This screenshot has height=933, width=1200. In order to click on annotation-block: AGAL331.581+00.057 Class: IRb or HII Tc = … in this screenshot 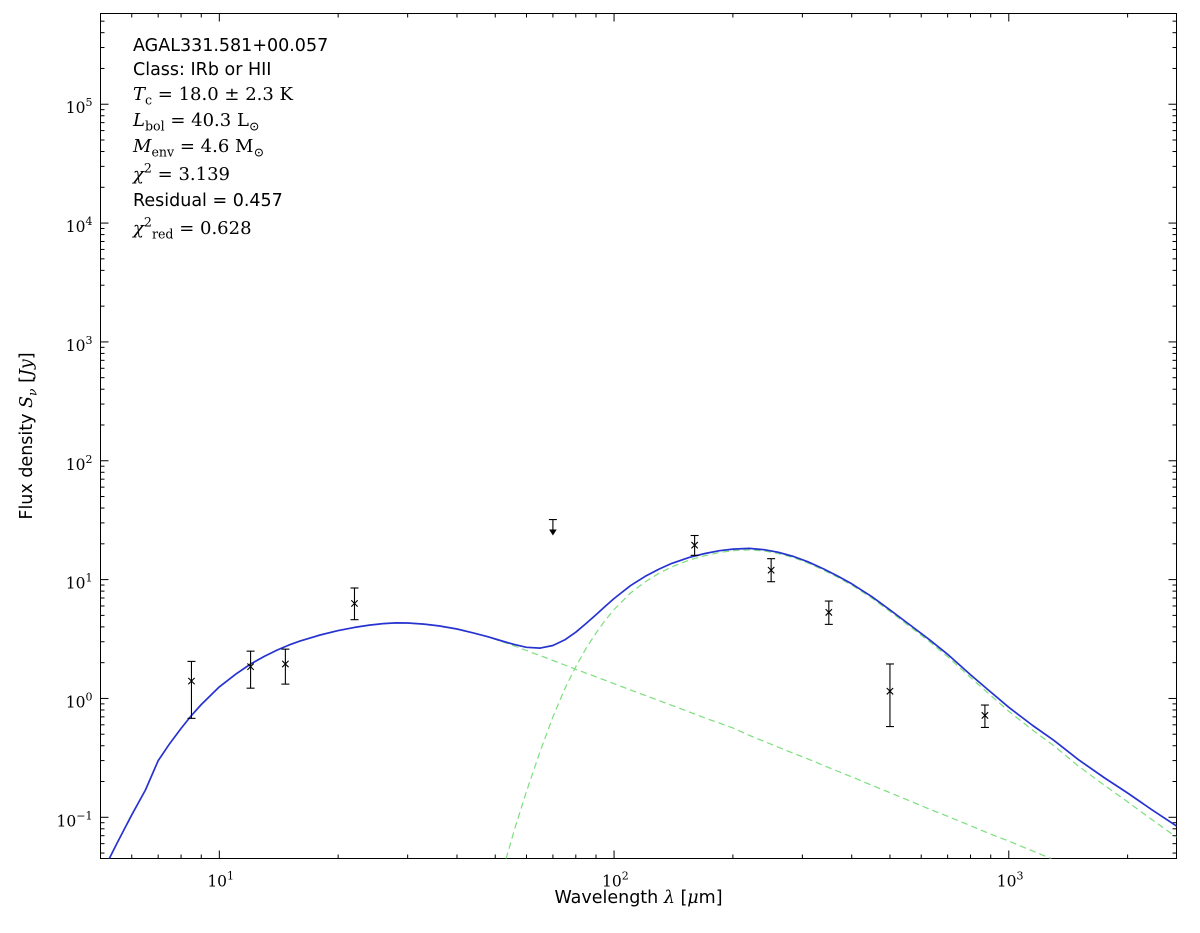, I will do `click(229, 139)`.